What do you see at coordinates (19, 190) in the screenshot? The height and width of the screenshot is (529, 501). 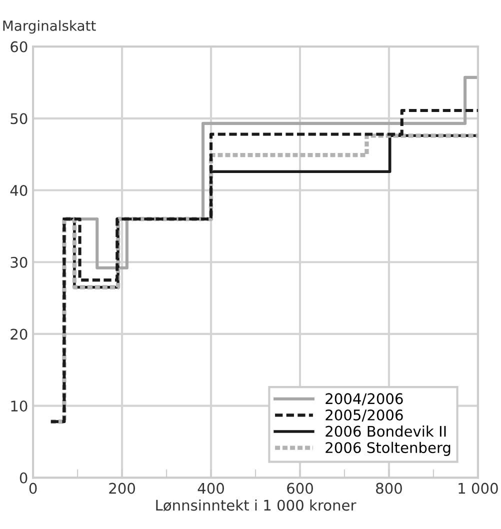 I see `y-tick-label: 40` at bounding box center [19, 190].